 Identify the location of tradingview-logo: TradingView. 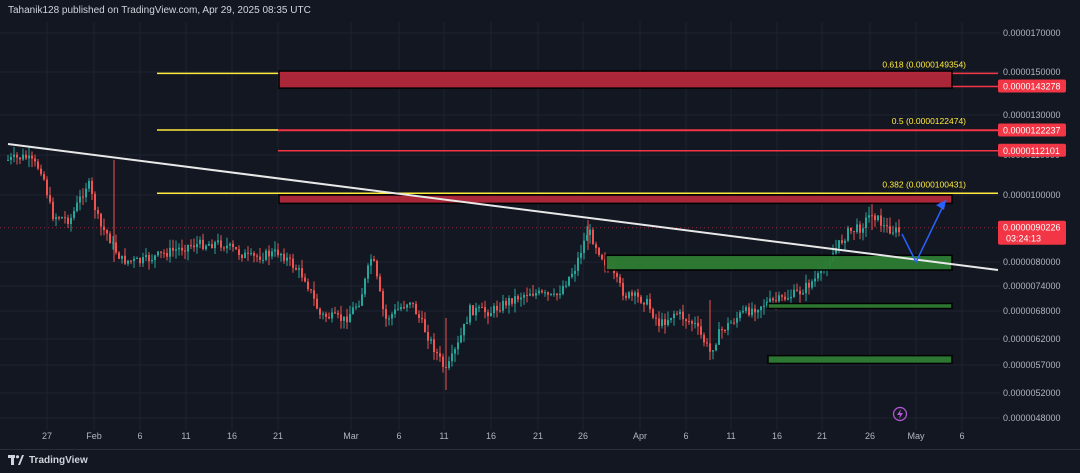
(48, 460).